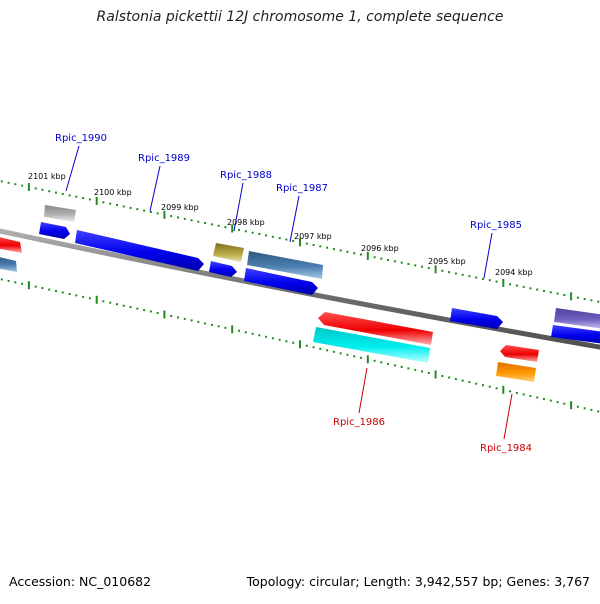 The image size is (600, 604). I want to click on gene-steel-left, so click(8, 264).